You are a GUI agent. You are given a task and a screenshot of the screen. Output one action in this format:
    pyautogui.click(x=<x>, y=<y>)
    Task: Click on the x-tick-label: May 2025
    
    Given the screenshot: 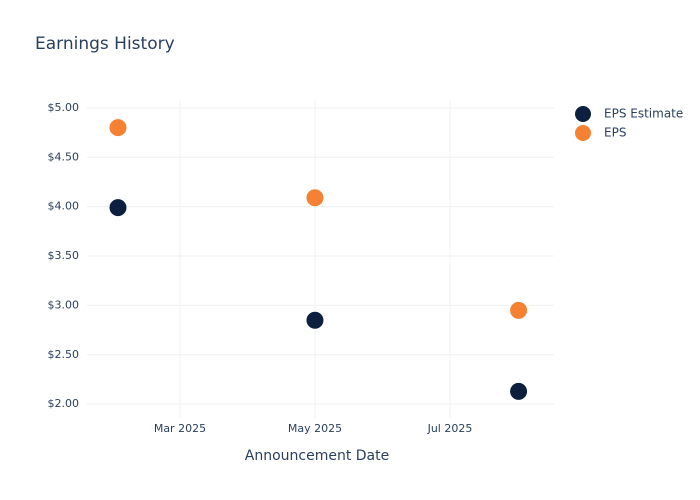 What is the action you would take?
    pyautogui.click(x=315, y=428)
    